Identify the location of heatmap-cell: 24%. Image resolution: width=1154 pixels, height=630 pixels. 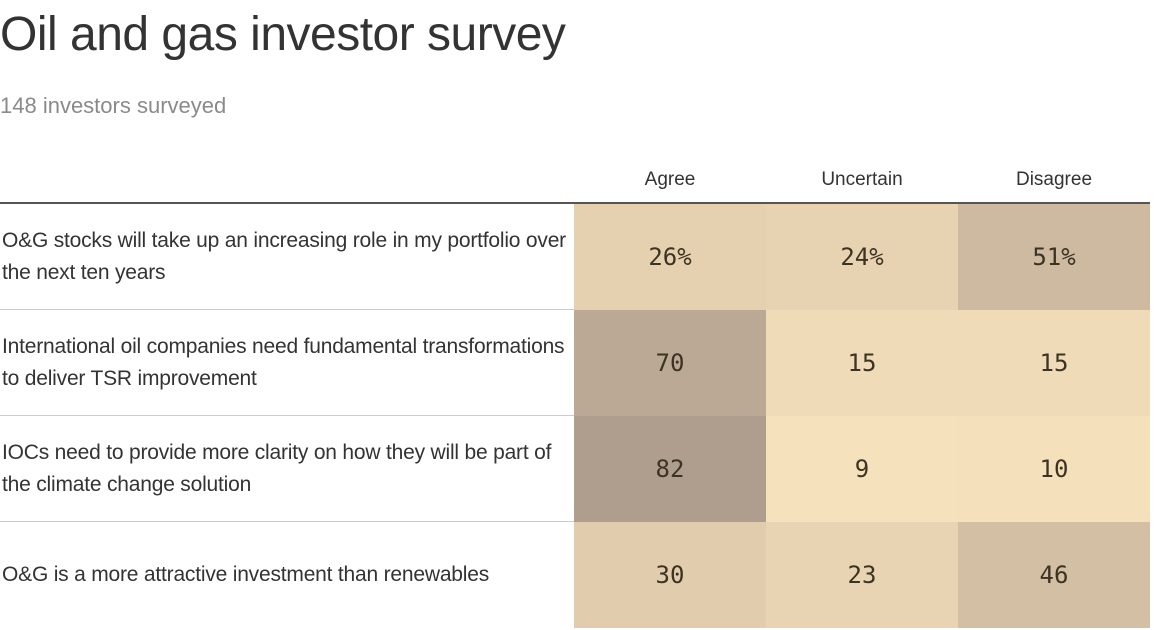
(862, 257).